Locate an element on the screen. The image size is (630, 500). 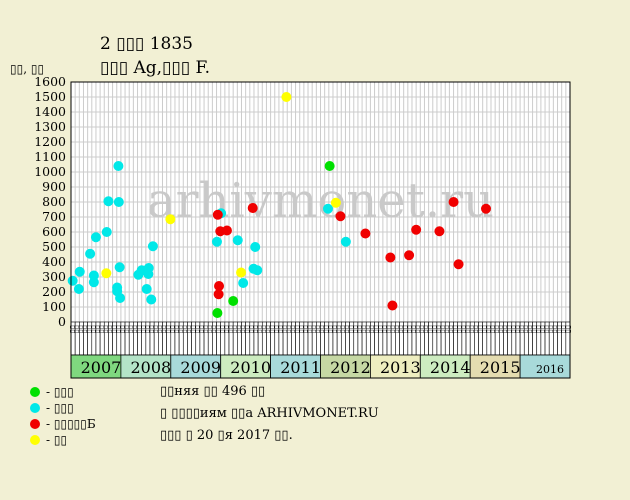
date-note: ▯▯▯ ▯ 20 ▯я 2017 ▯▯. is located at coordinates (226, 435).